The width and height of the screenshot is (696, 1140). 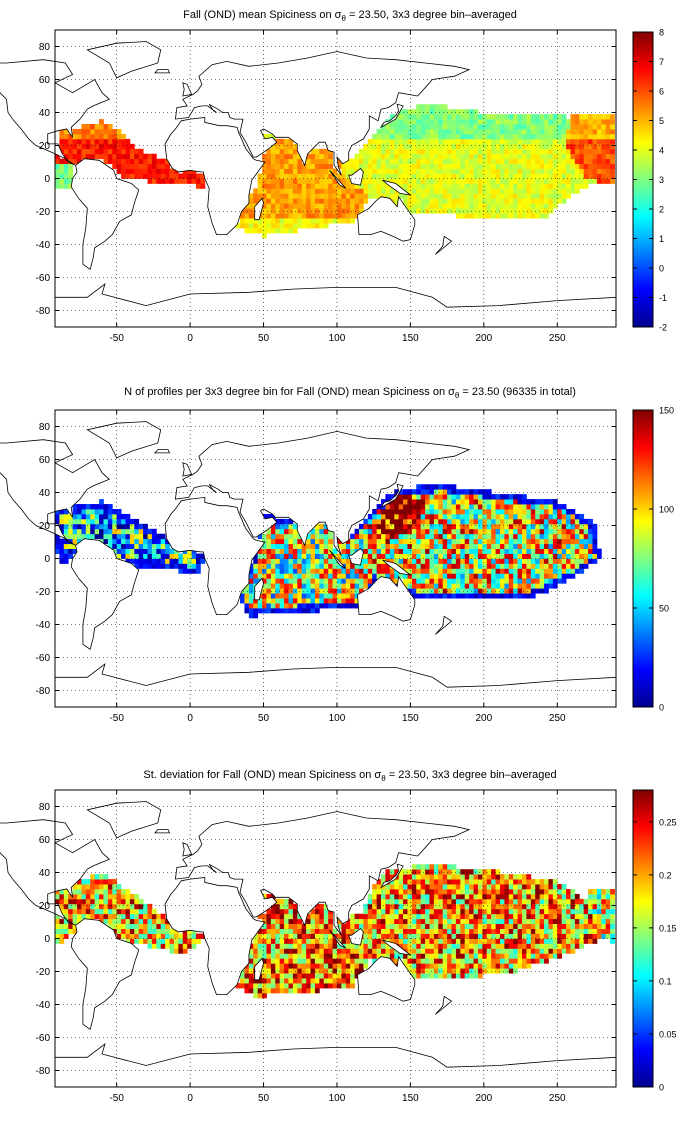 What do you see at coordinates (410, 338) in the screenshot?
I see `x-tick-label: 150` at bounding box center [410, 338].